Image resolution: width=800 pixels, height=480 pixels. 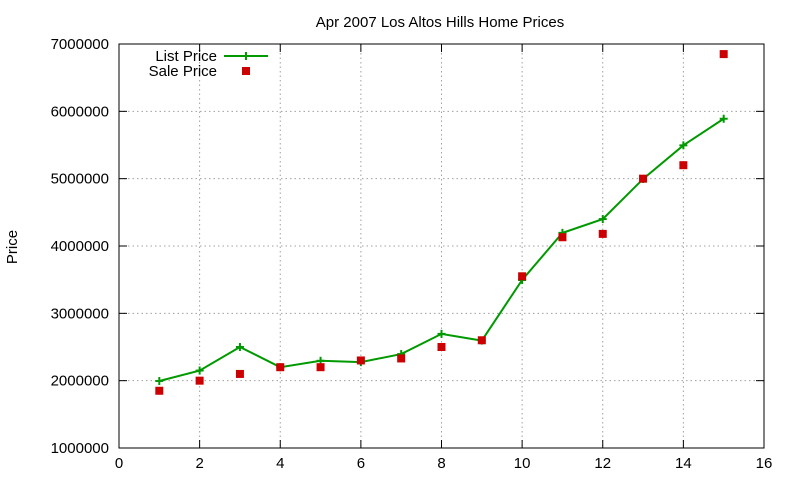 I want to click on legend-marker-list-price, so click(x=246, y=56).